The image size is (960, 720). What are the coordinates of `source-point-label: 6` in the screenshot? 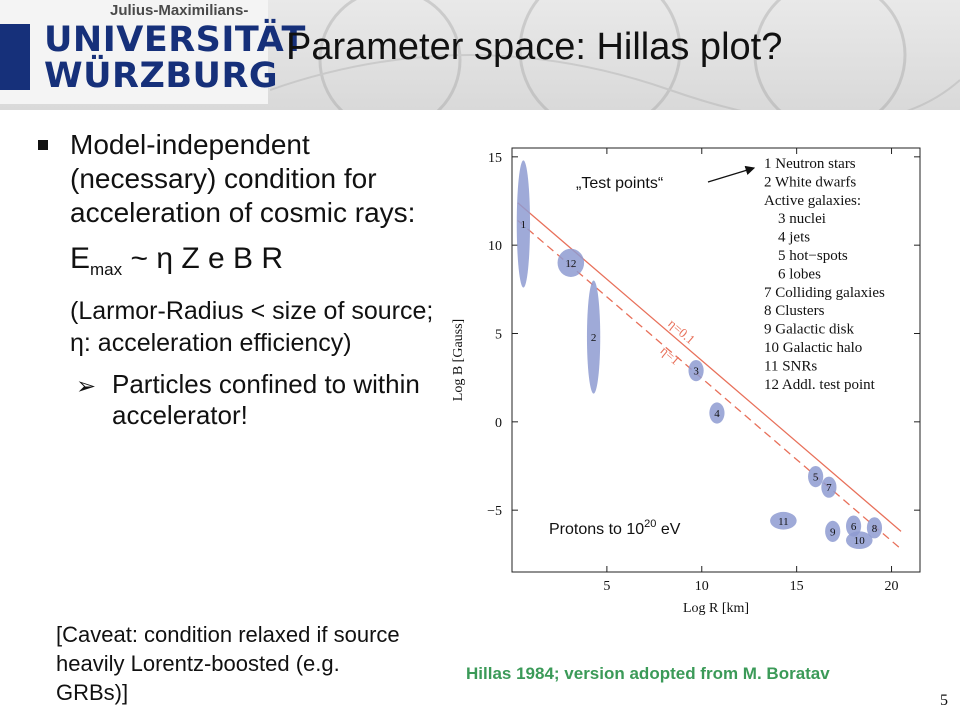 It's located at (854, 527).